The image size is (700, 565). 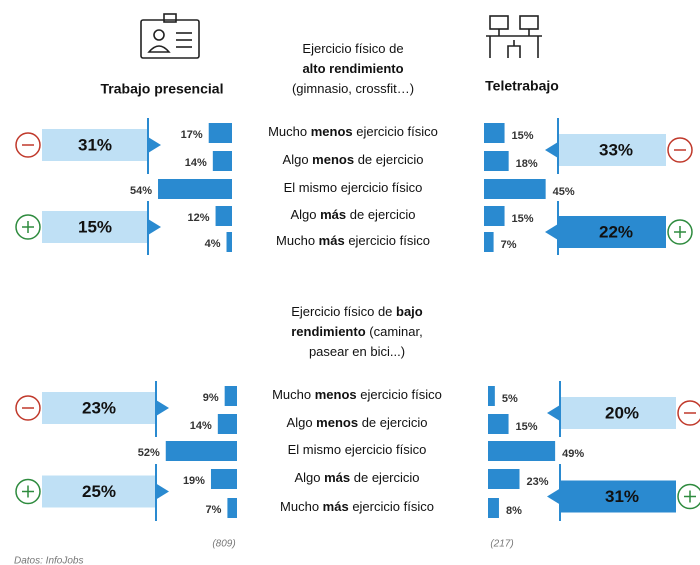 What do you see at coordinates (622, 412) in the screenshot?
I see `summary-label: 20%` at bounding box center [622, 412].